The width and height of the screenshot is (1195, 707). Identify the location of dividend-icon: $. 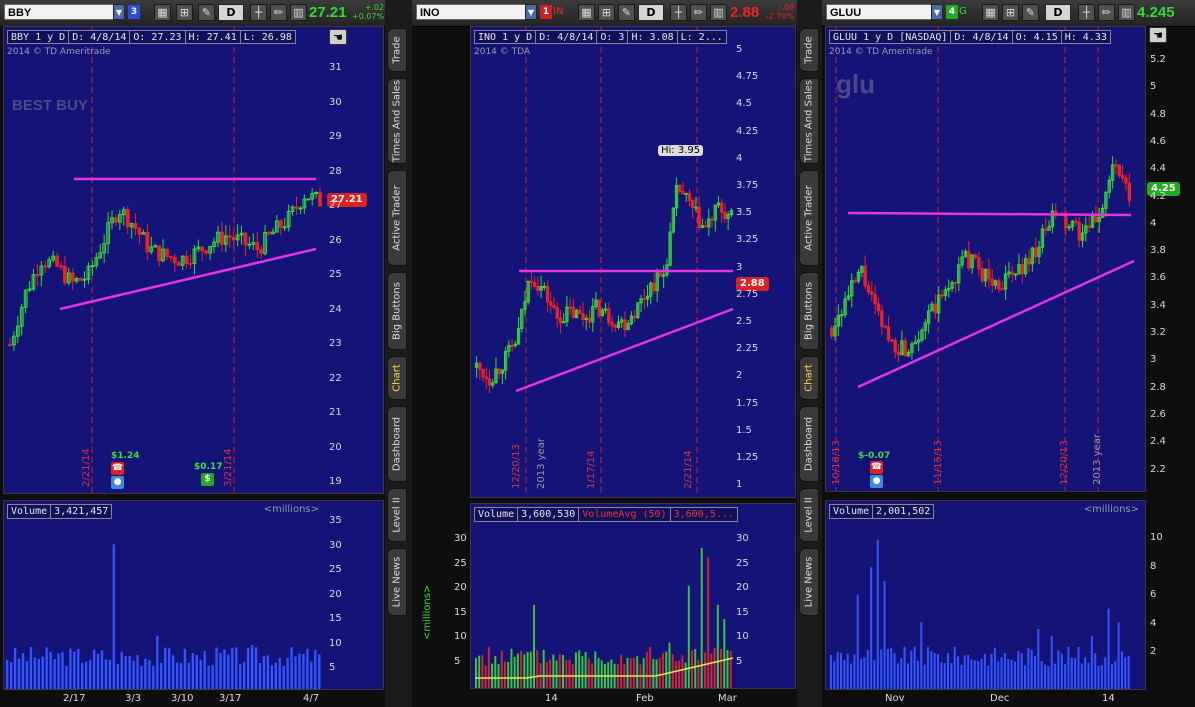
(207, 479).